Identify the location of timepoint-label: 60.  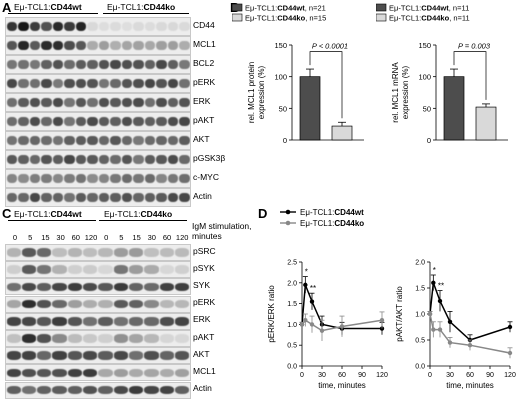
(75, 237).